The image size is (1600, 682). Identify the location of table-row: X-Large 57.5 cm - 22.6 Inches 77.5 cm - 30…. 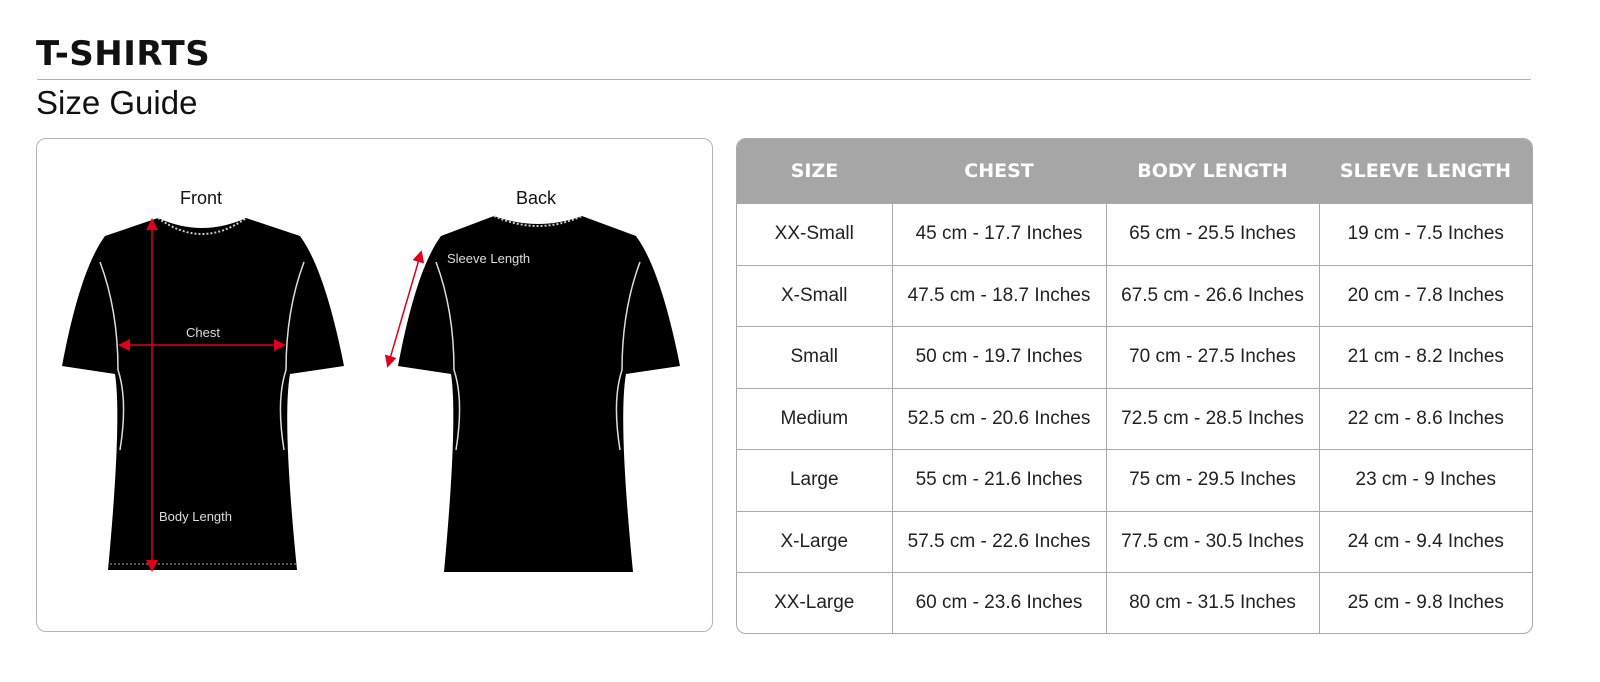
(1134, 542).